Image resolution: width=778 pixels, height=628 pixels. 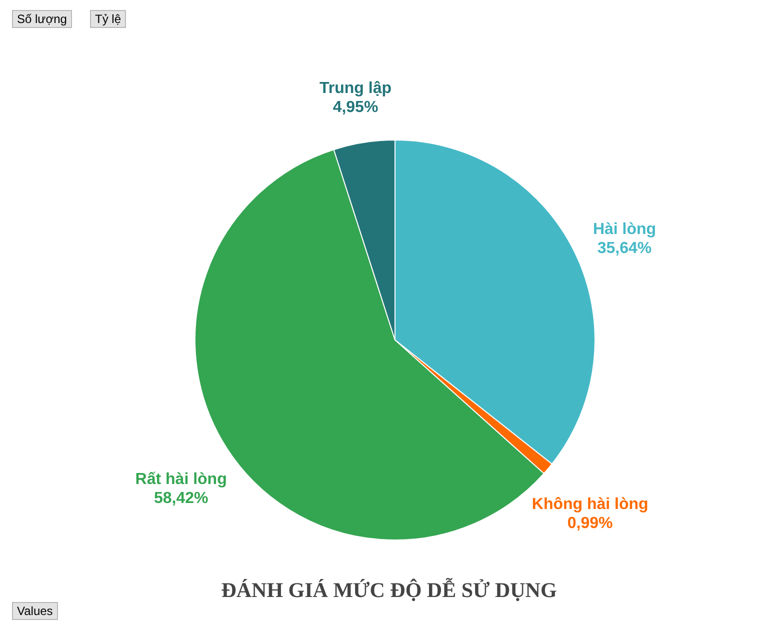 I want to click on slice-label: Không hài lòng, so click(x=590, y=505).